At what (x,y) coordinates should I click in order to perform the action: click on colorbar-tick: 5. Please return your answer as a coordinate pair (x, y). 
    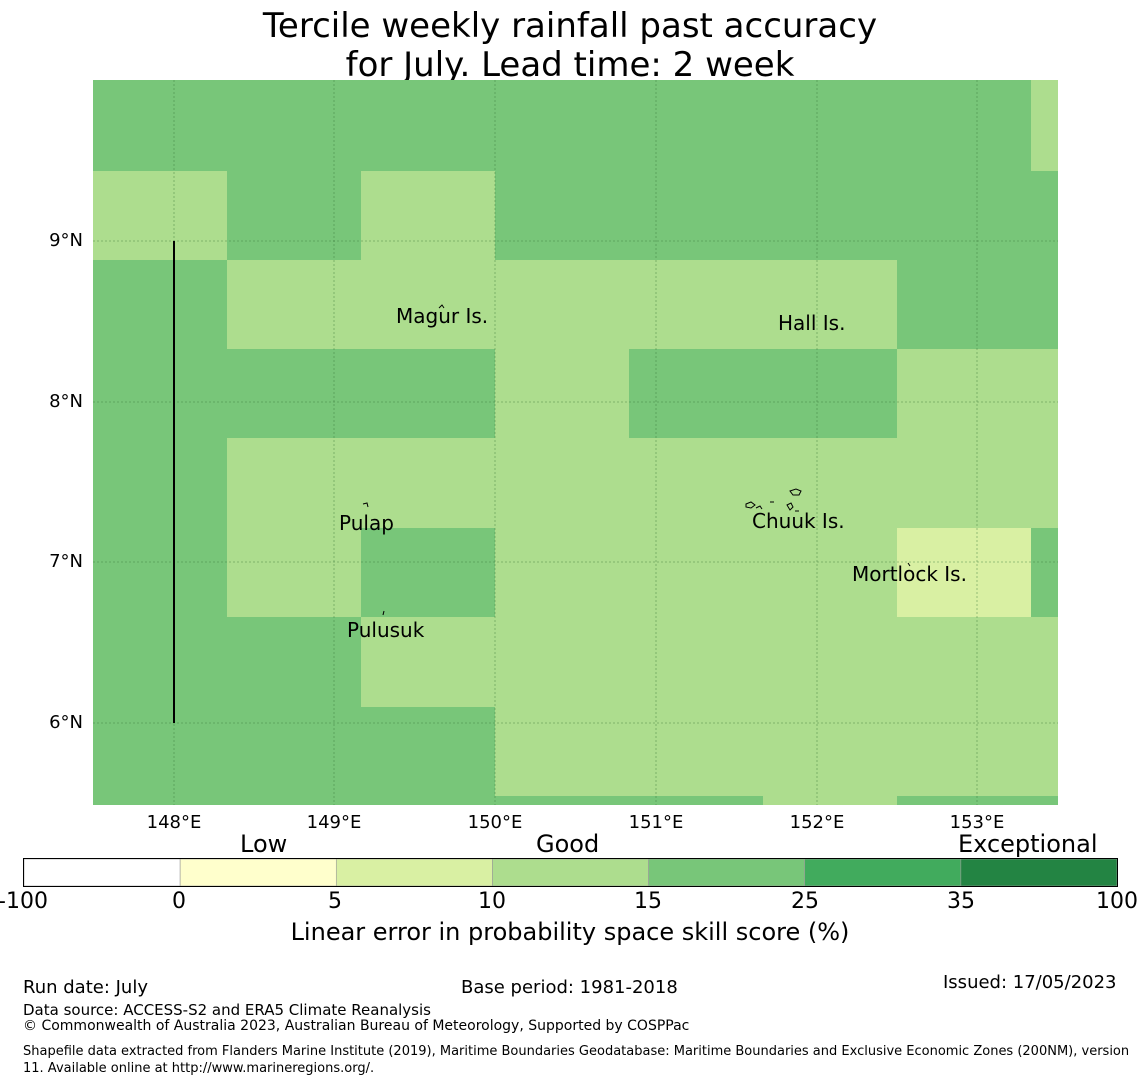
    Looking at the image, I should click on (335, 901).